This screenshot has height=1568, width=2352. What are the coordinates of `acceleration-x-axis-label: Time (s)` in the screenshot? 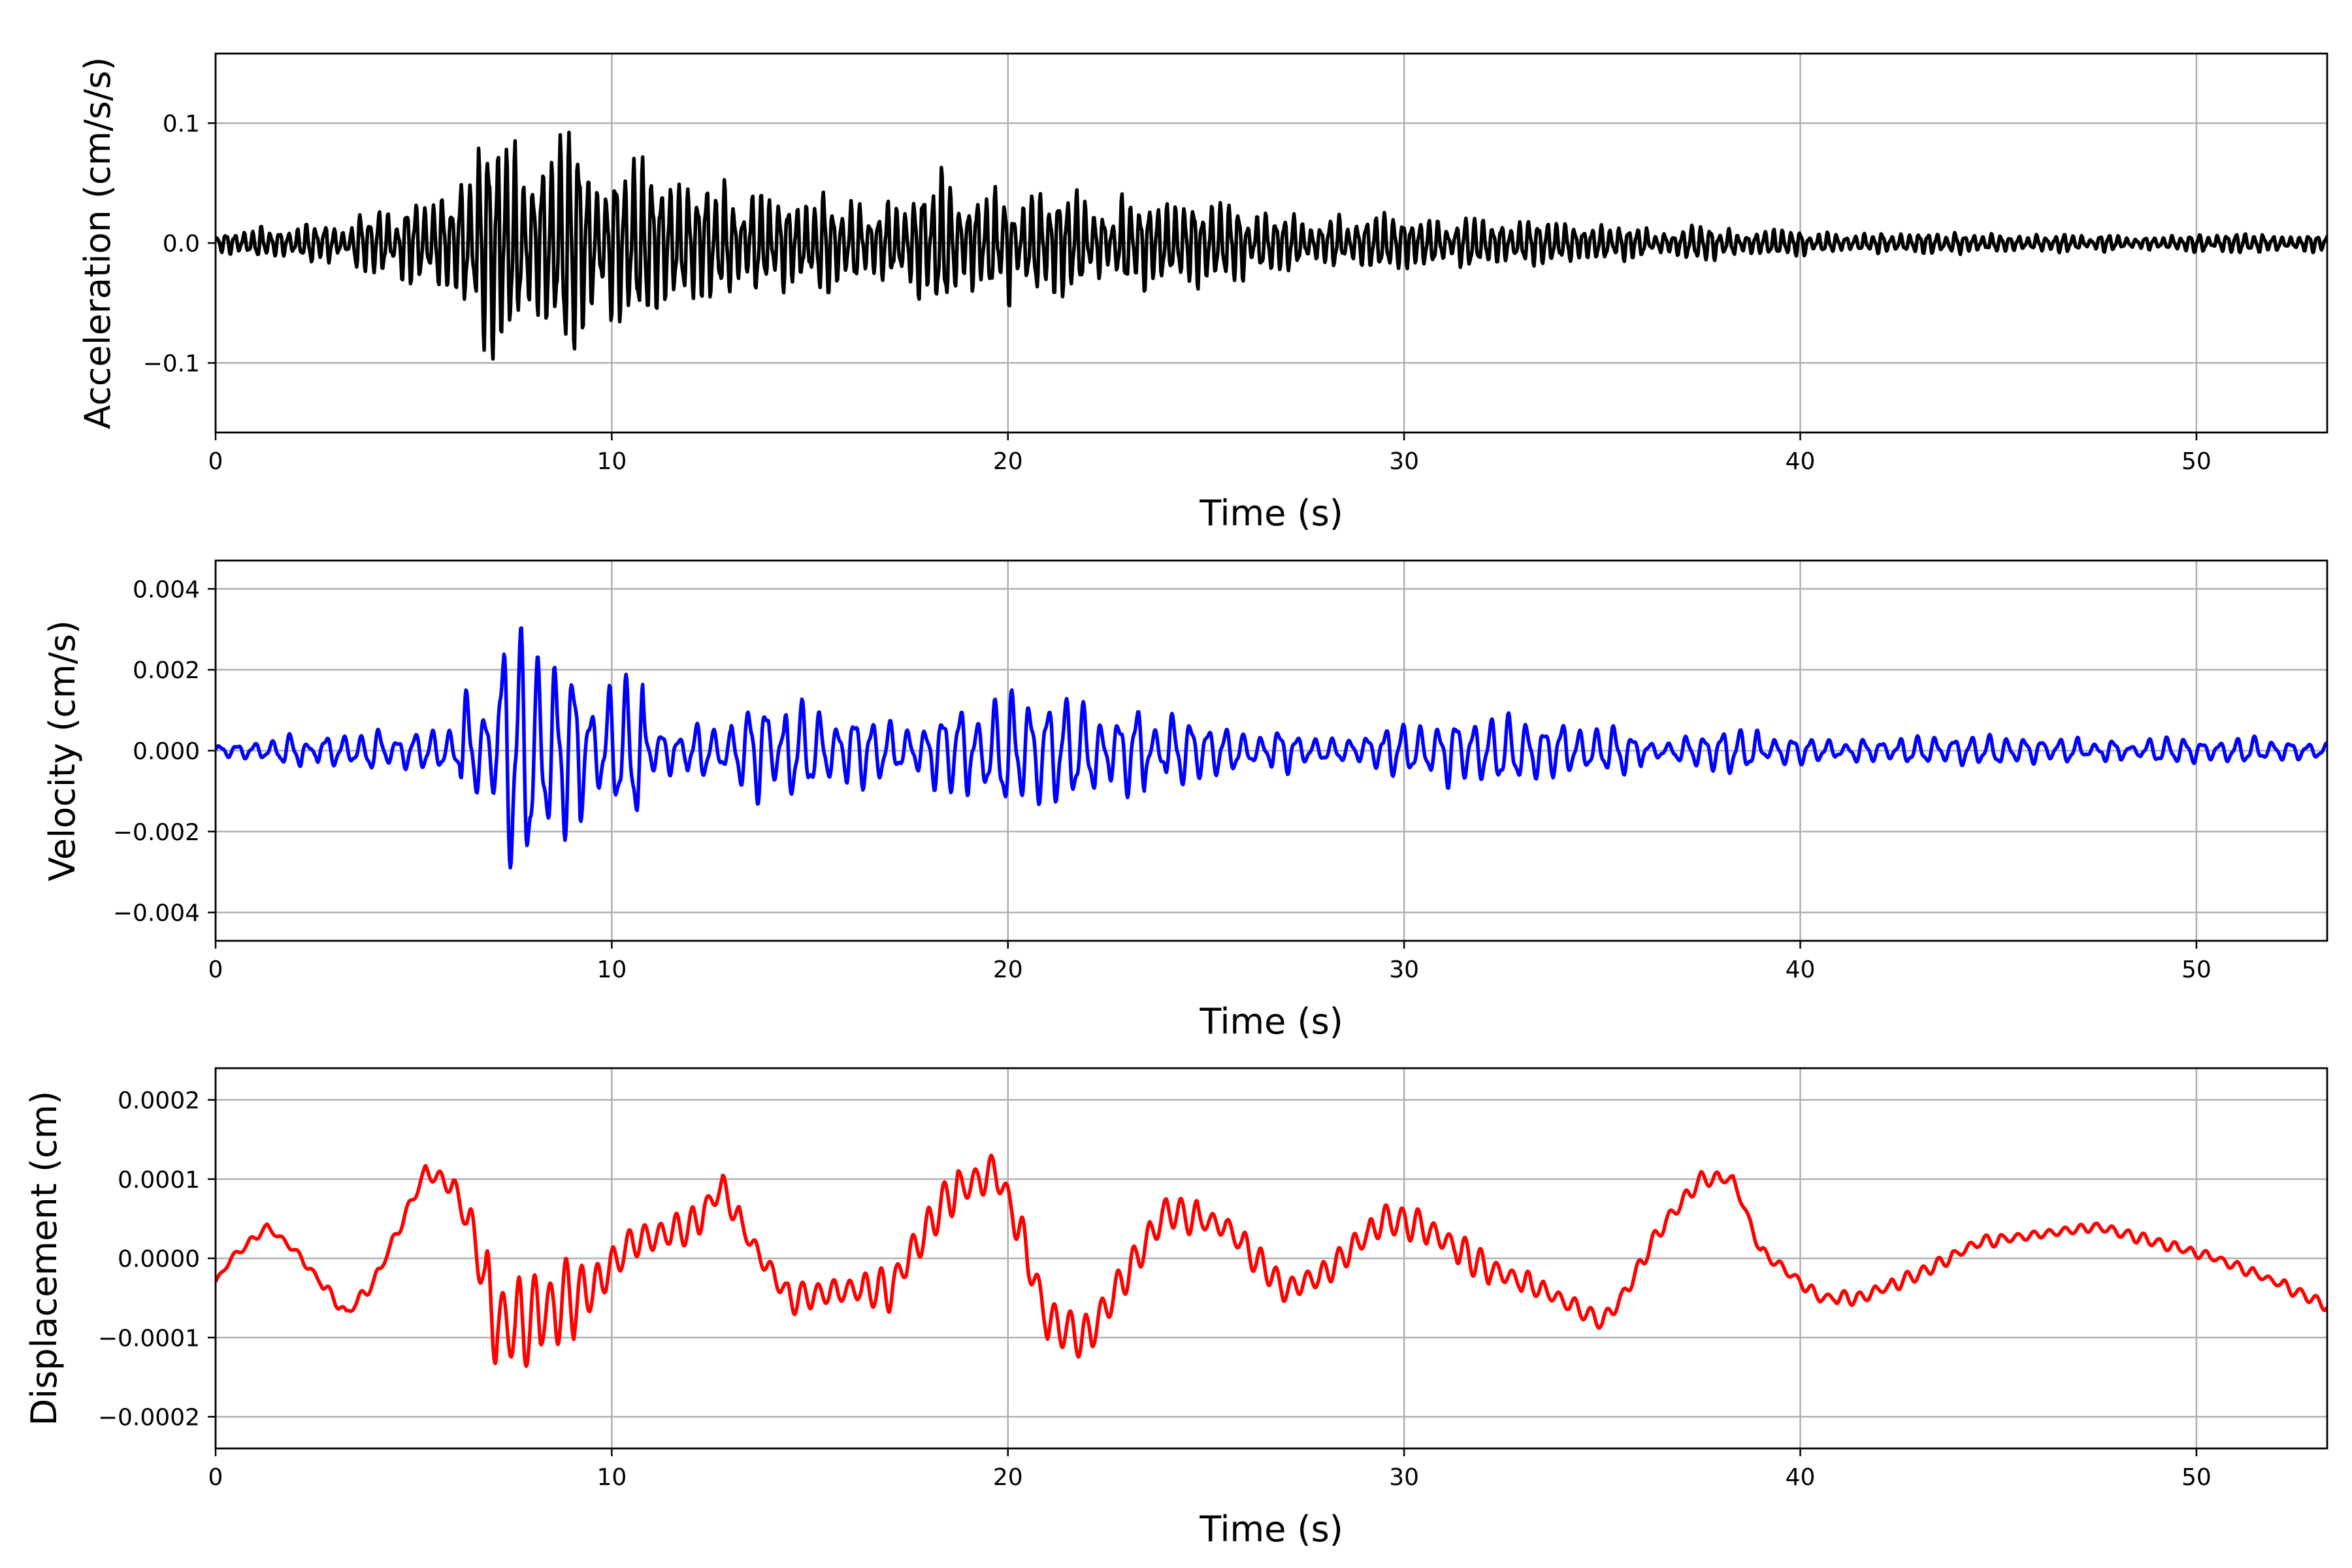 It's located at (1271, 513).